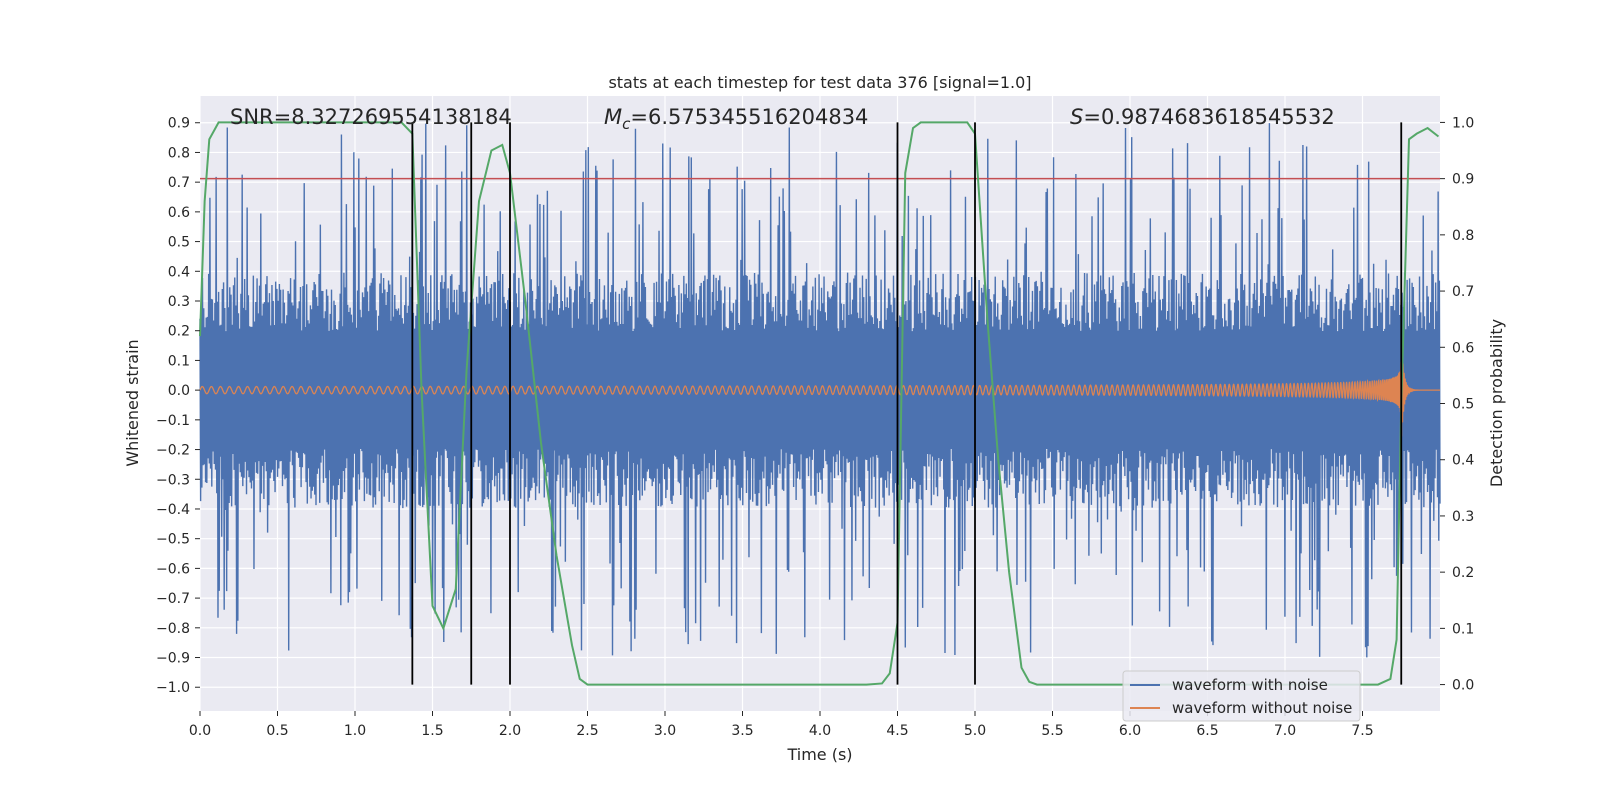 This screenshot has height=800, width=1600. Describe the element at coordinates (179, 302) in the screenshot. I see `y-tick-label: 0.3` at that location.